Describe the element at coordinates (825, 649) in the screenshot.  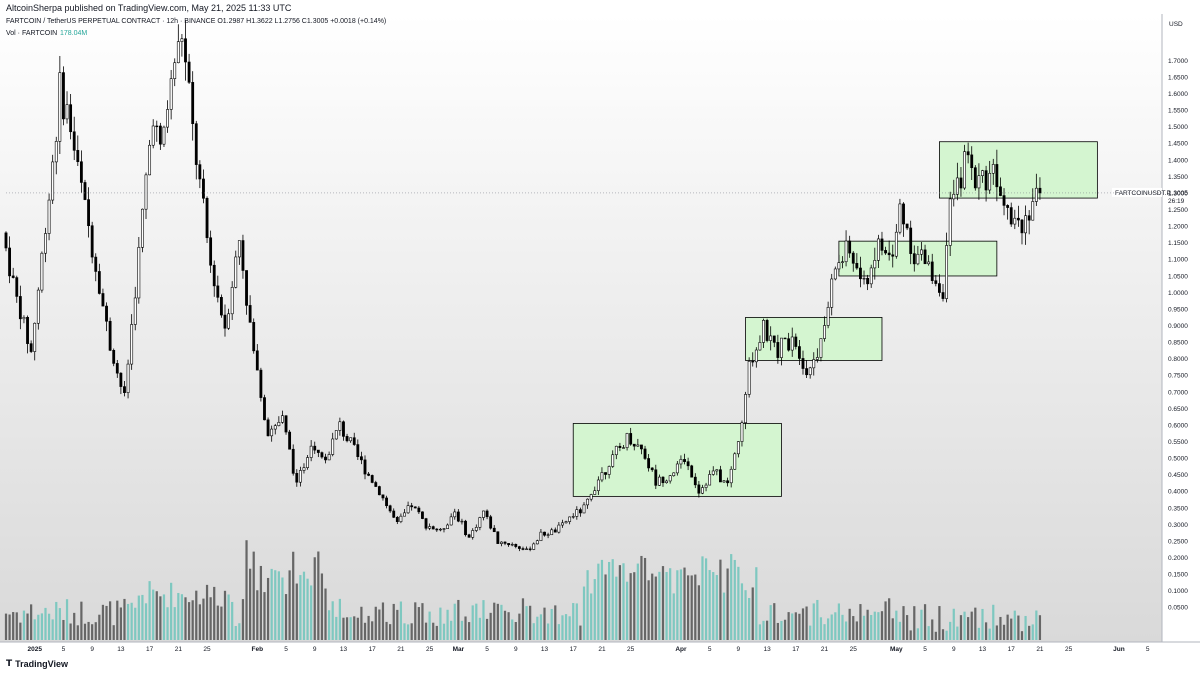
I see `time-tick-label: 21` at that location.